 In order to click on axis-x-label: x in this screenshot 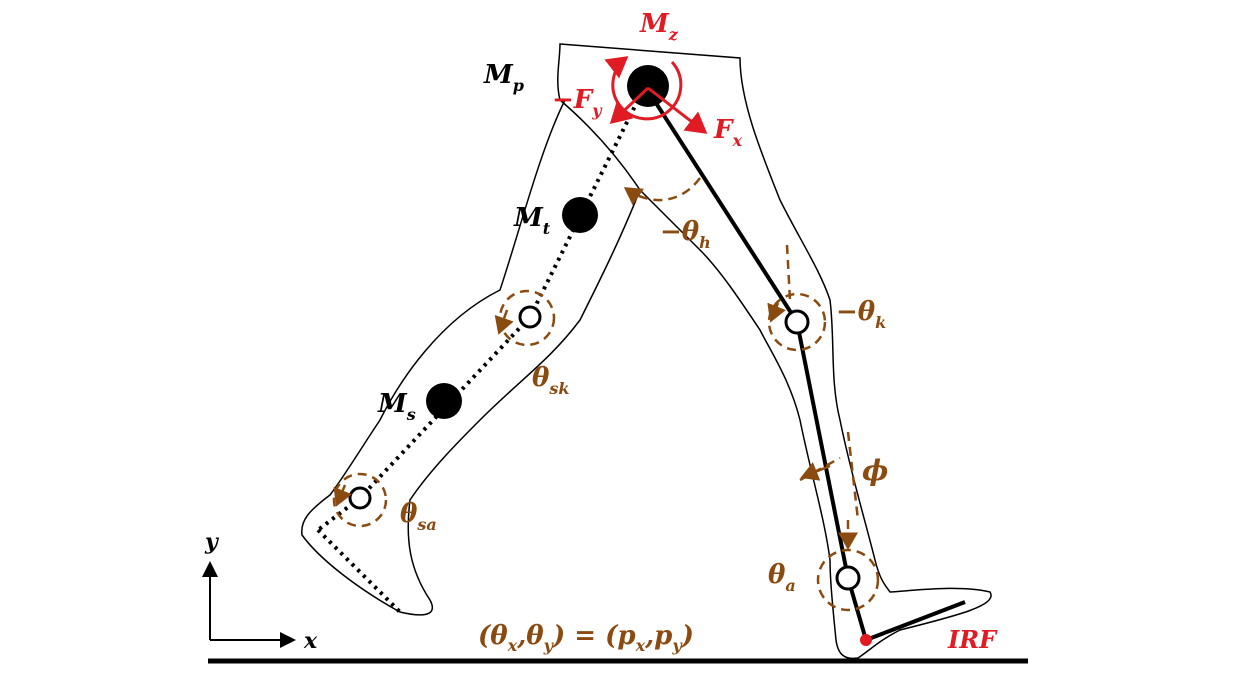, I will do `click(310, 641)`.